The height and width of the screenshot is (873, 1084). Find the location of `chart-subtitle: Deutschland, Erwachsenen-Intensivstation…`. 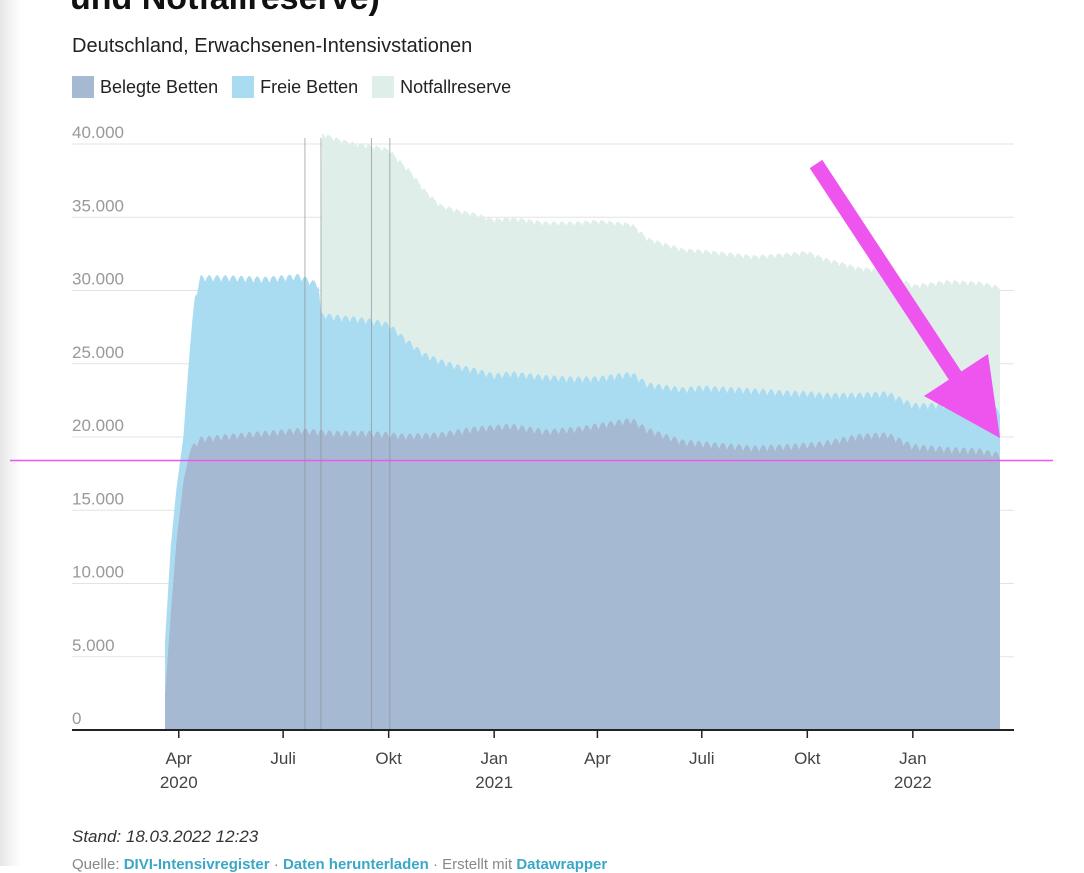

chart-subtitle: Deutschland, Erwachsenen-Intensivstation… is located at coordinates (272, 46).